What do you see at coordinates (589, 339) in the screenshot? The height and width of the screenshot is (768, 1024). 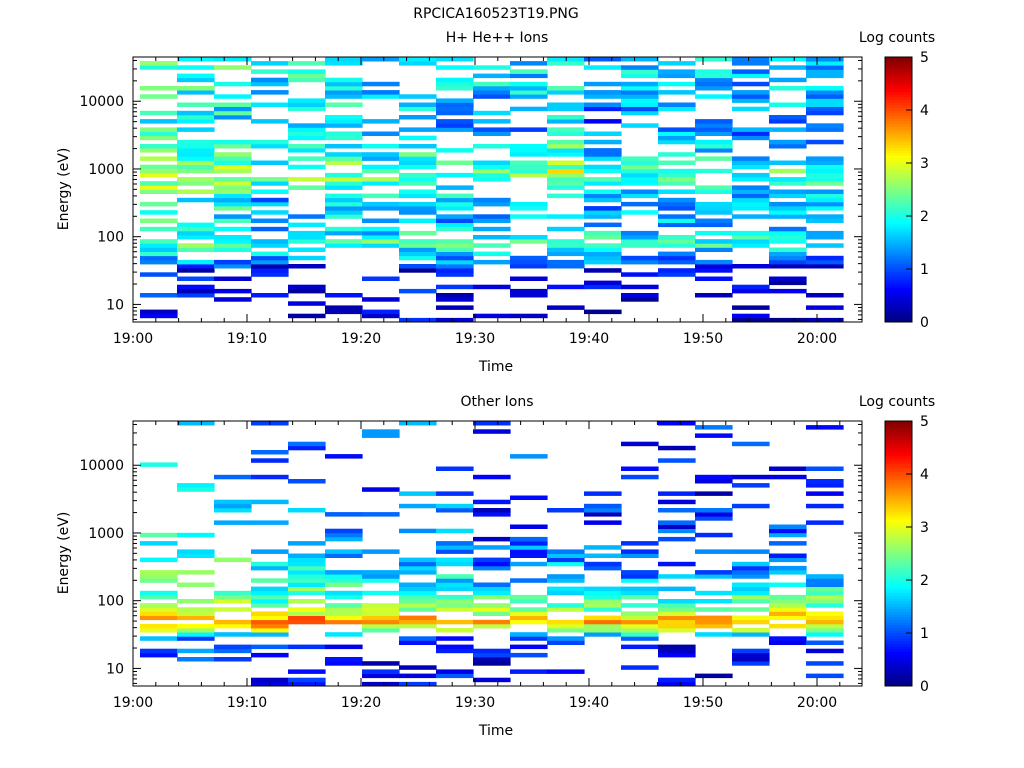 I see `x-tick-label: 19:40` at bounding box center [589, 339].